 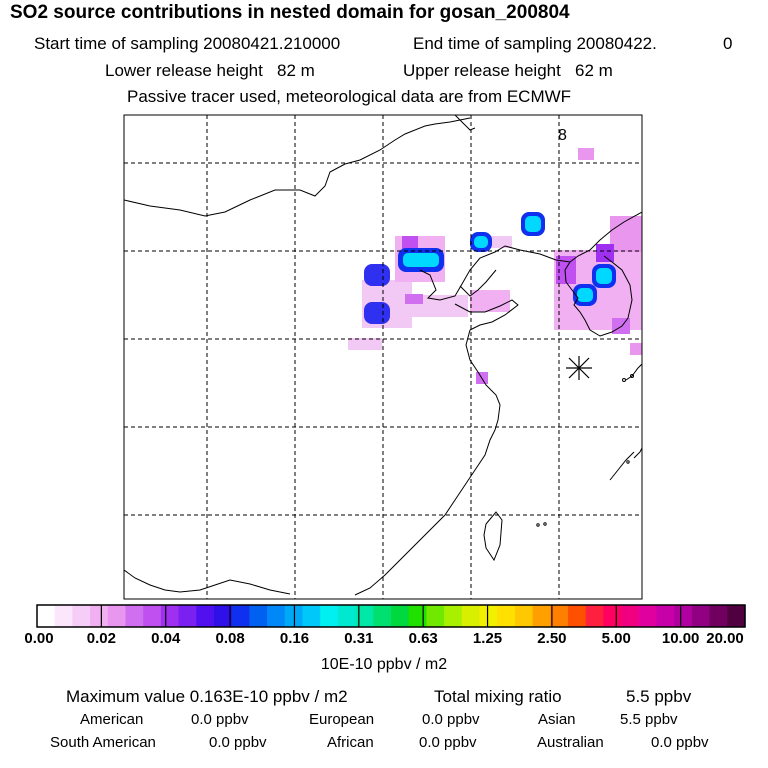 I want to click on region-name: European, so click(x=342, y=719).